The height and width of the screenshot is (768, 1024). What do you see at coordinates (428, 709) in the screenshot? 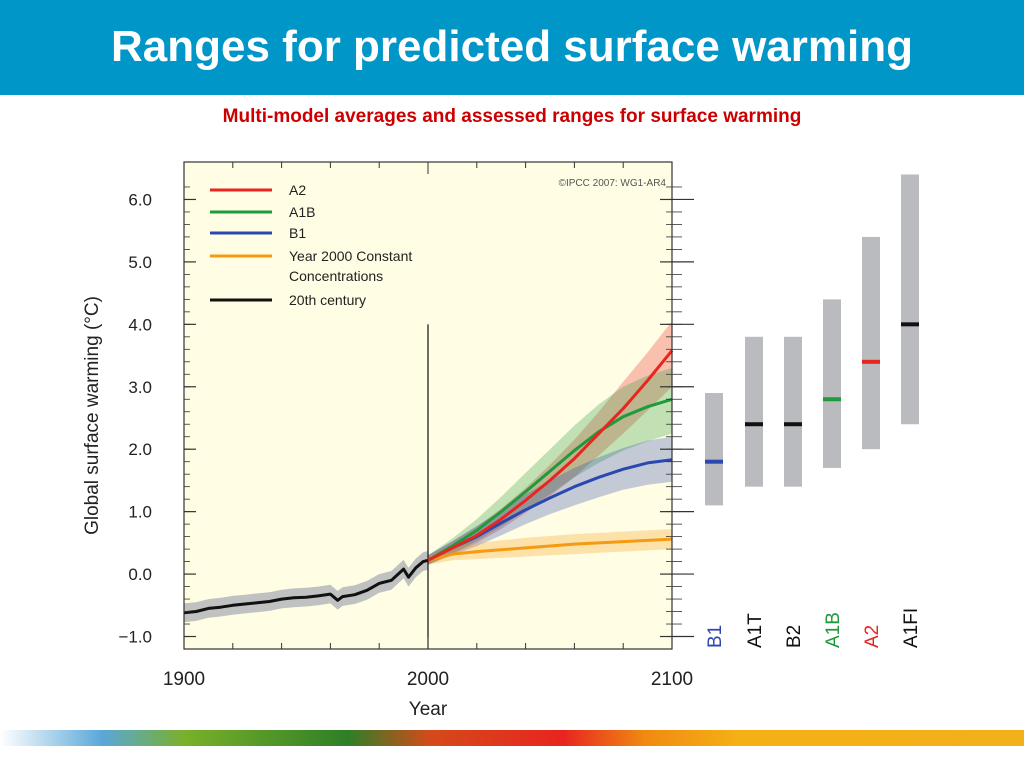
I see `x-axis-label: Year` at bounding box center [428, 709].